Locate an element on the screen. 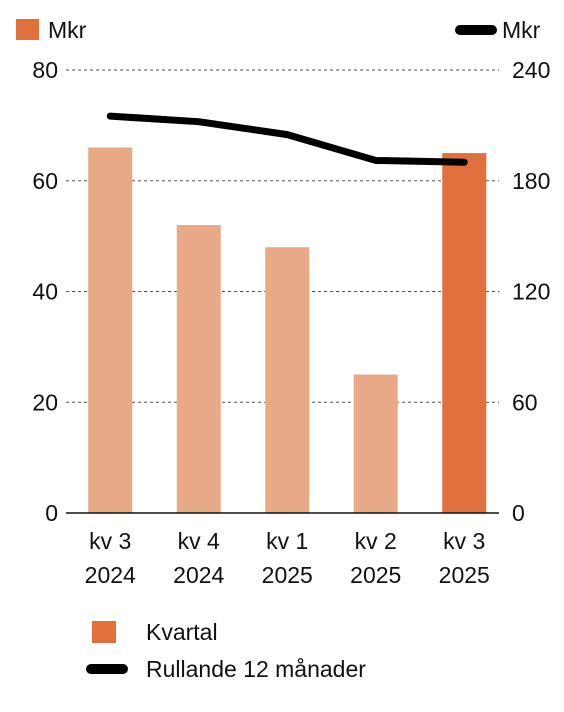 The height and width of the screenshot is (712, 564). axis-units: Mkr Mkr is located at coordinates (278, 30).